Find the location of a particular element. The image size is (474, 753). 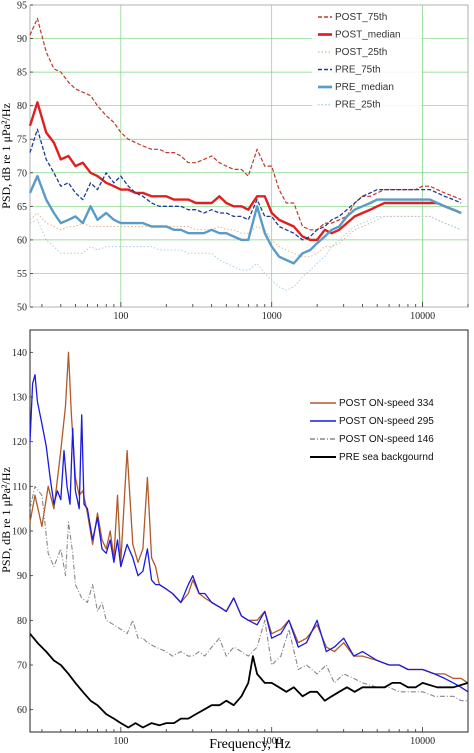

top-chart-x-tick-label: 10000 is located at coordinates (422, 316).